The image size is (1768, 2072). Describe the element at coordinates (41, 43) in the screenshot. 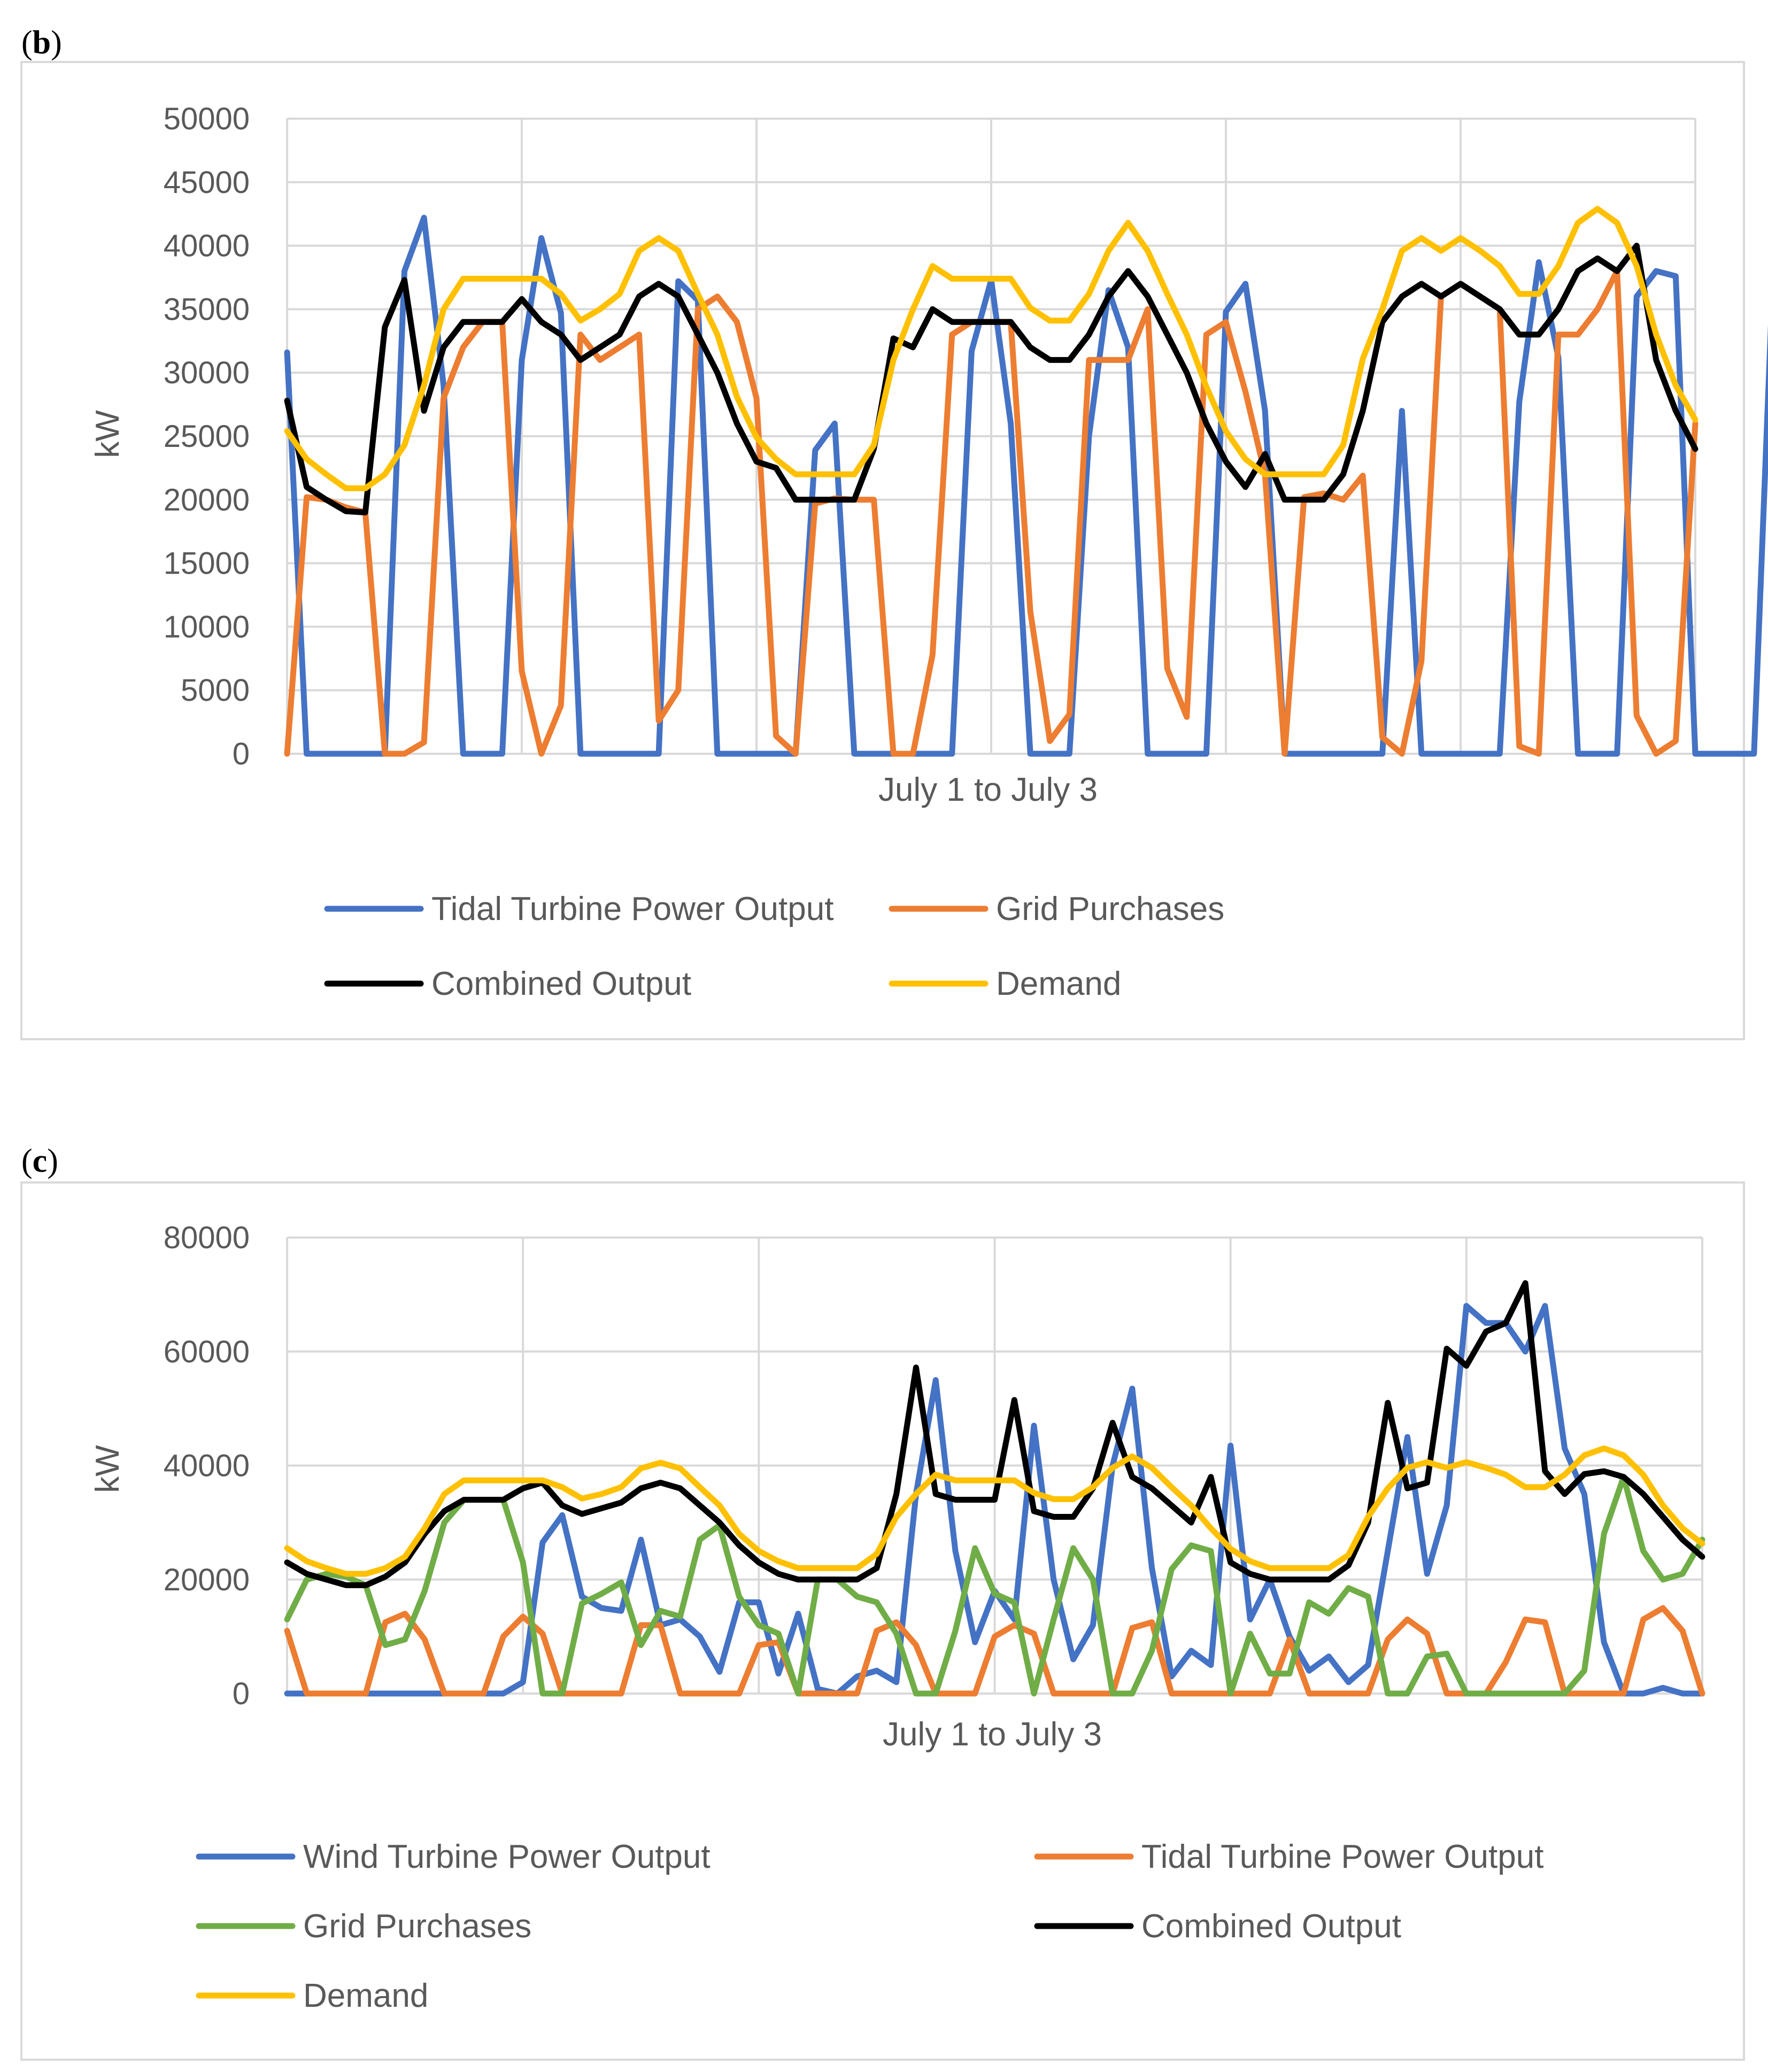

I see `panel-label-b: (b)` at that location.